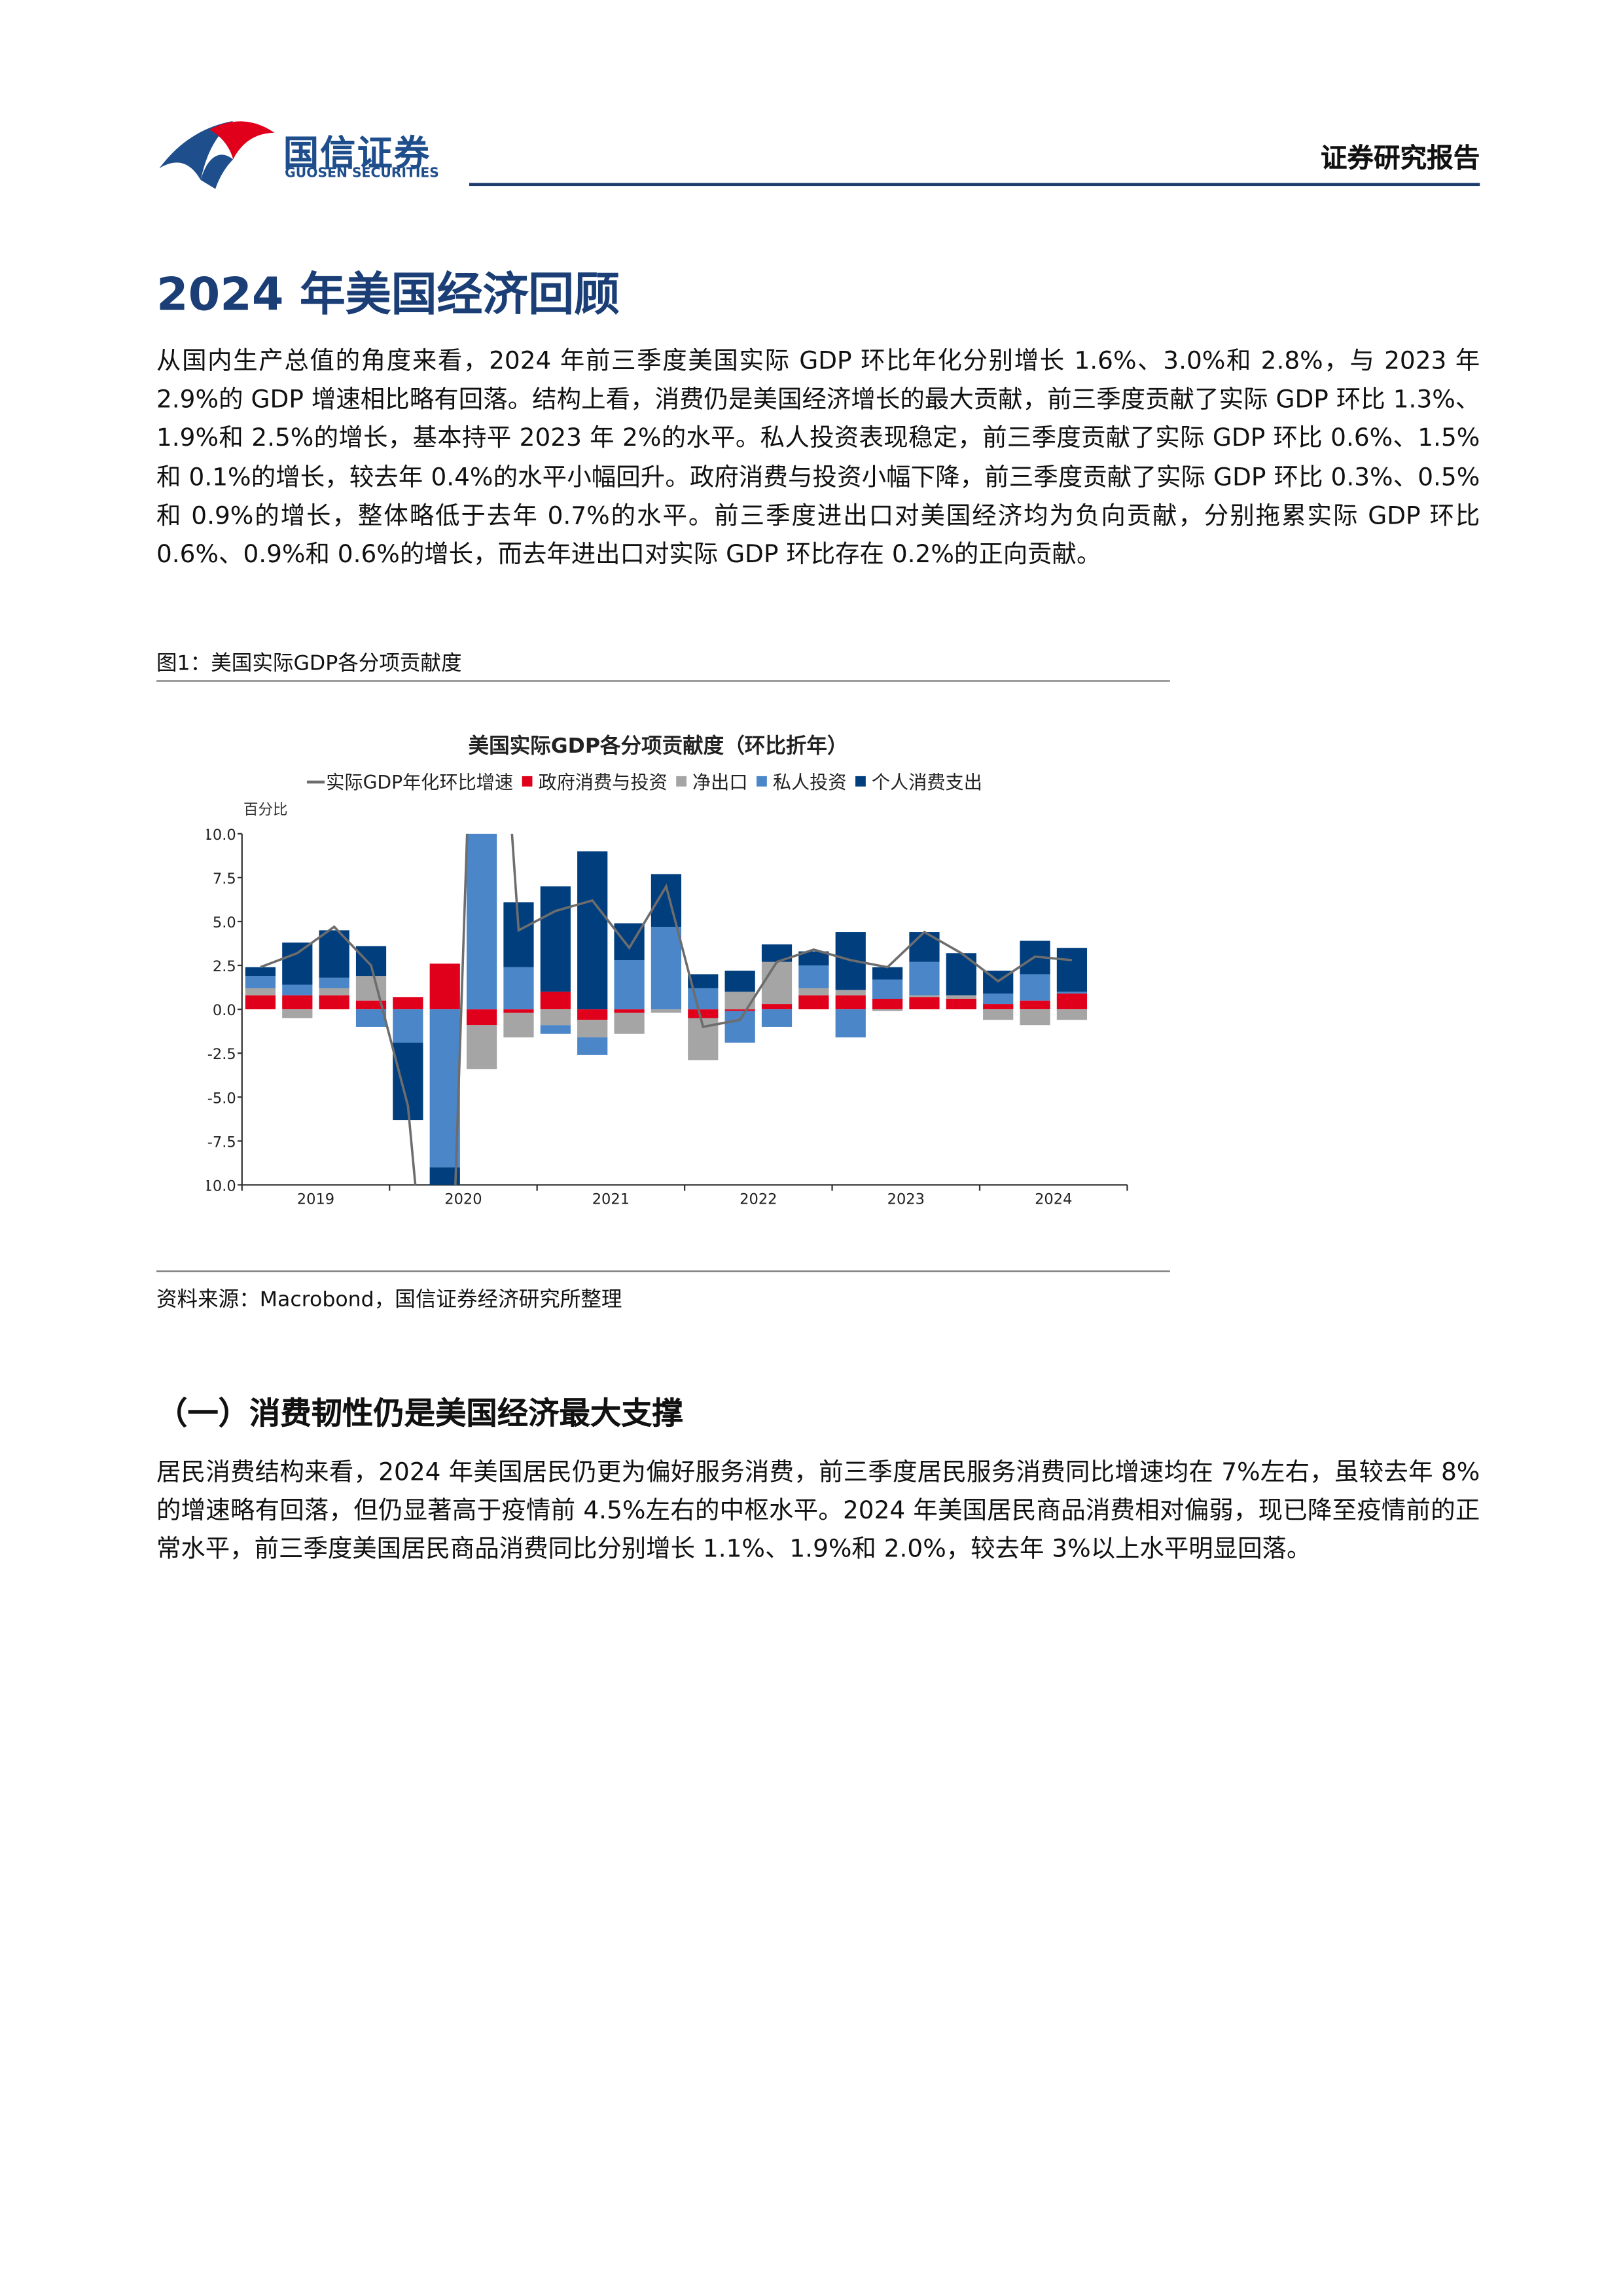 This screenshot has height=2296, width=1623. Describe the element at coordinates (389, 1300) in the screenshot. I see `figure-source: 资料来源：Macrobond，国信证券经济研究所整理` at that location.